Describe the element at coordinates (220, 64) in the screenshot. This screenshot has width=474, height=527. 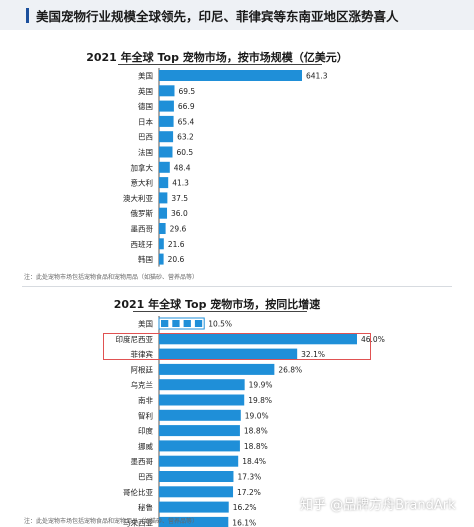
I see `chart-1-title-underline` at that location.